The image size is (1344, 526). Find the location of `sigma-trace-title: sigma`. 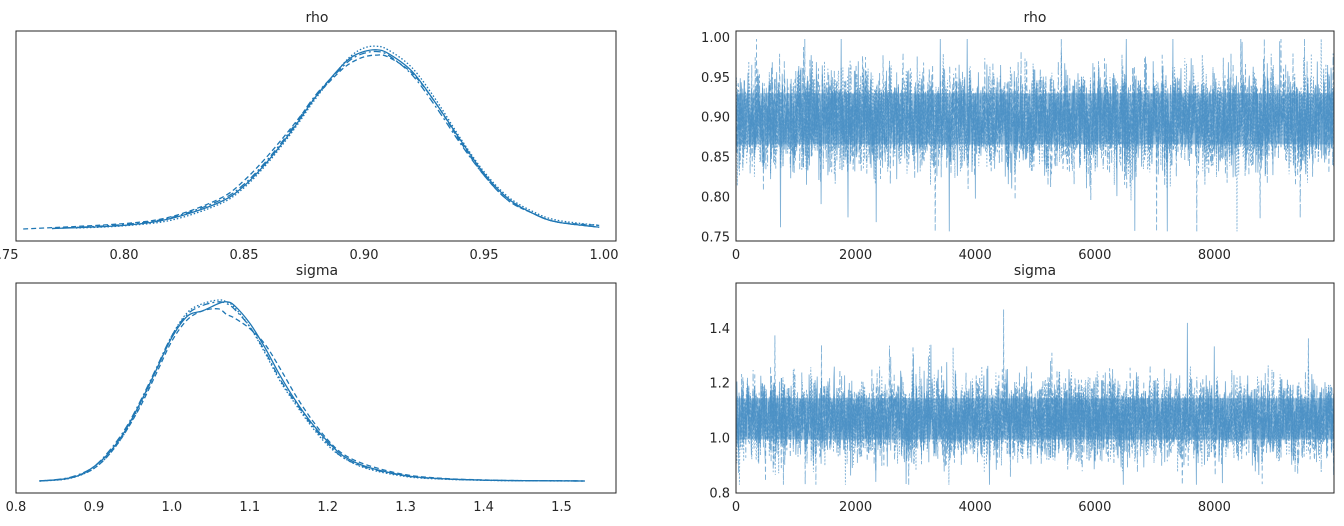

sigma-trace-title: sigma is located at coordinates (1035, 271).